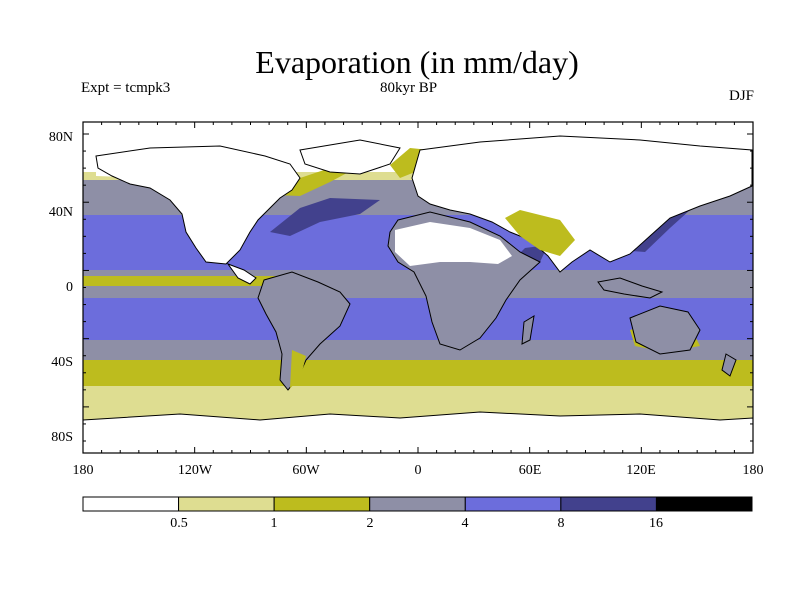 Image resolution: width=800 pixels, height=600 pixels. Describe the element at coordinates (241, 273) in the screenshot. I see `central-america` at that location.